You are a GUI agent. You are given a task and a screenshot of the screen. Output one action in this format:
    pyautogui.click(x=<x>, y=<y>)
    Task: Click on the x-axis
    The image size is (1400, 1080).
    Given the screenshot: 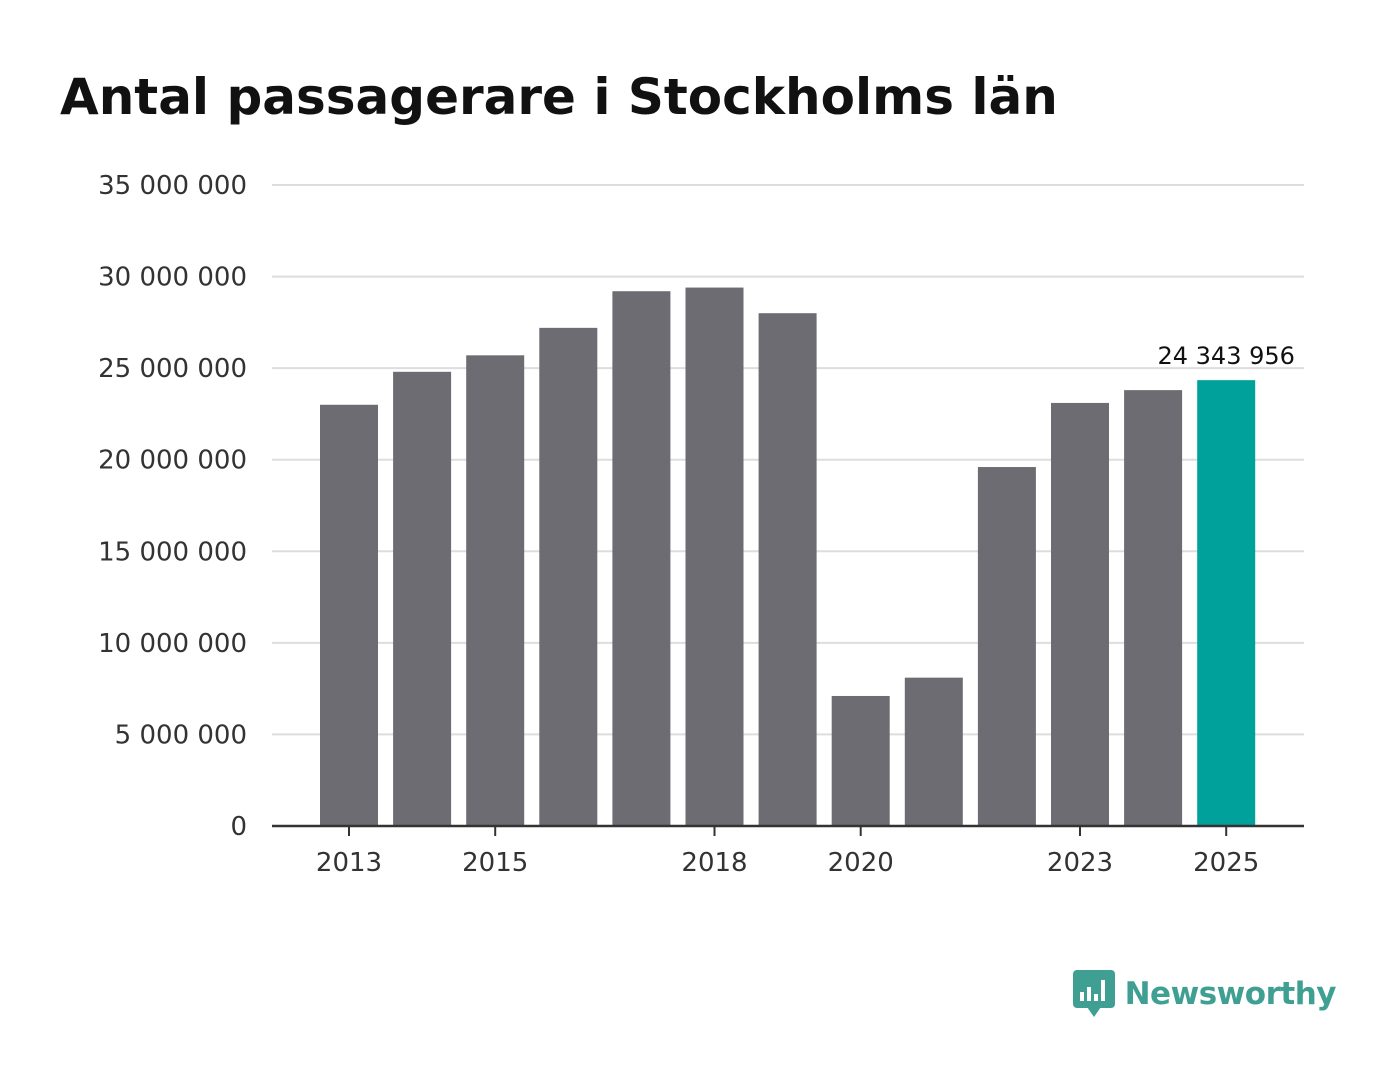 What is the action you would take?
    pyautogui.click(x=788, y=830)
    